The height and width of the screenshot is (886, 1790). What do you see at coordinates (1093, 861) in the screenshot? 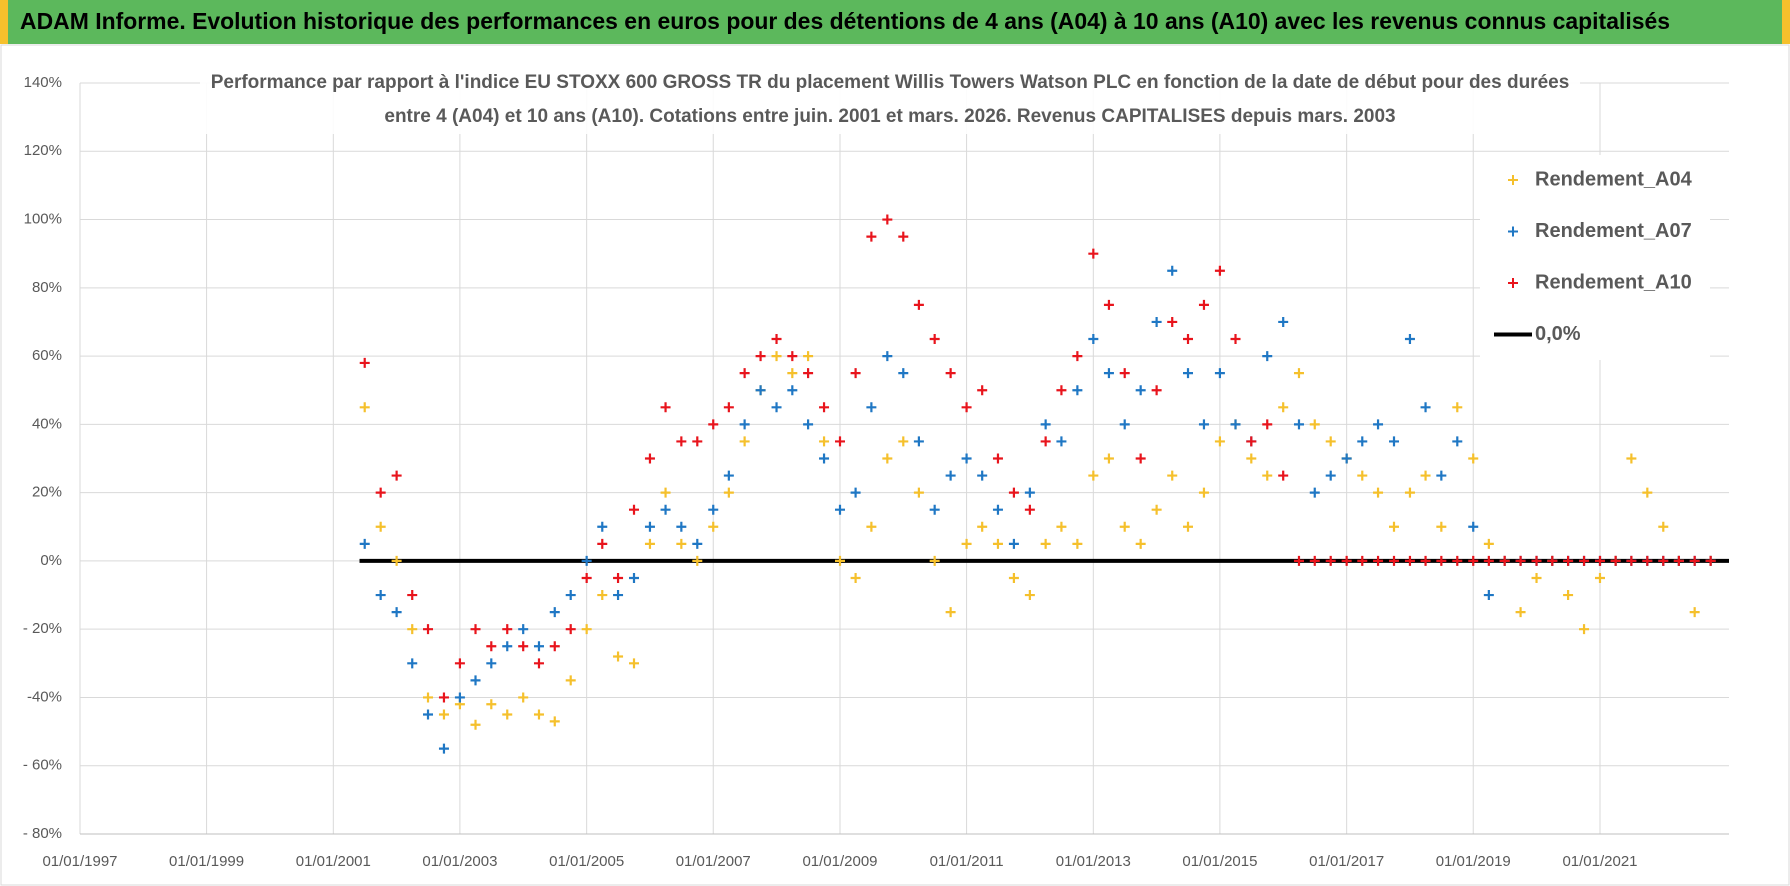
I see `x-tick-label: 01/01/2013` at bounding box center [1093, 861].